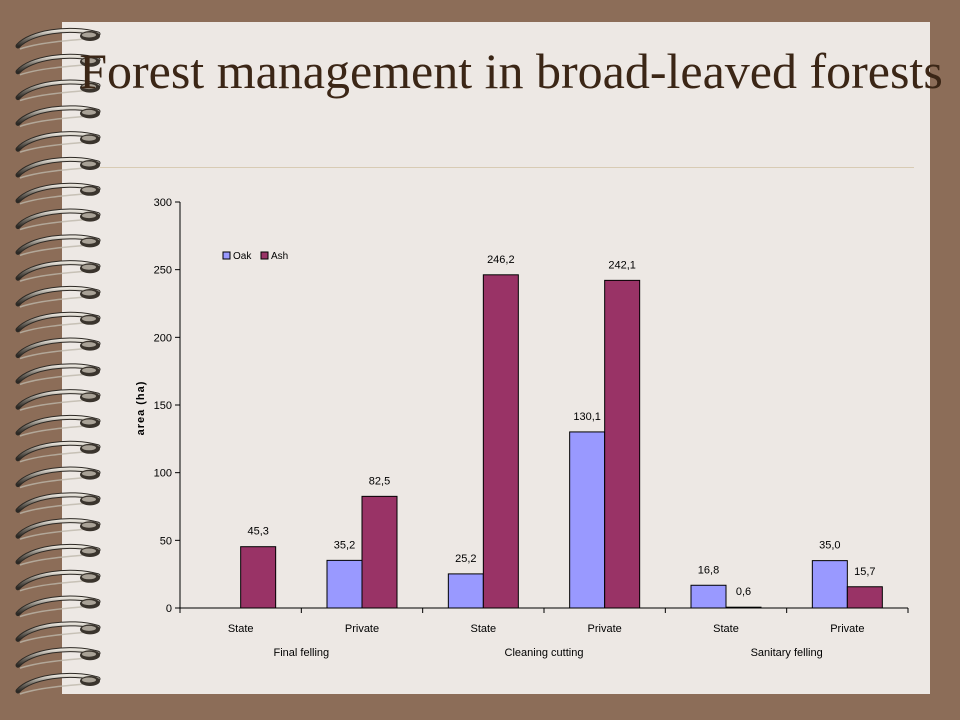  Describe the element at coordinates (829, 546) in the screenshot. I see `data-label-oak: 35,0` at that location.